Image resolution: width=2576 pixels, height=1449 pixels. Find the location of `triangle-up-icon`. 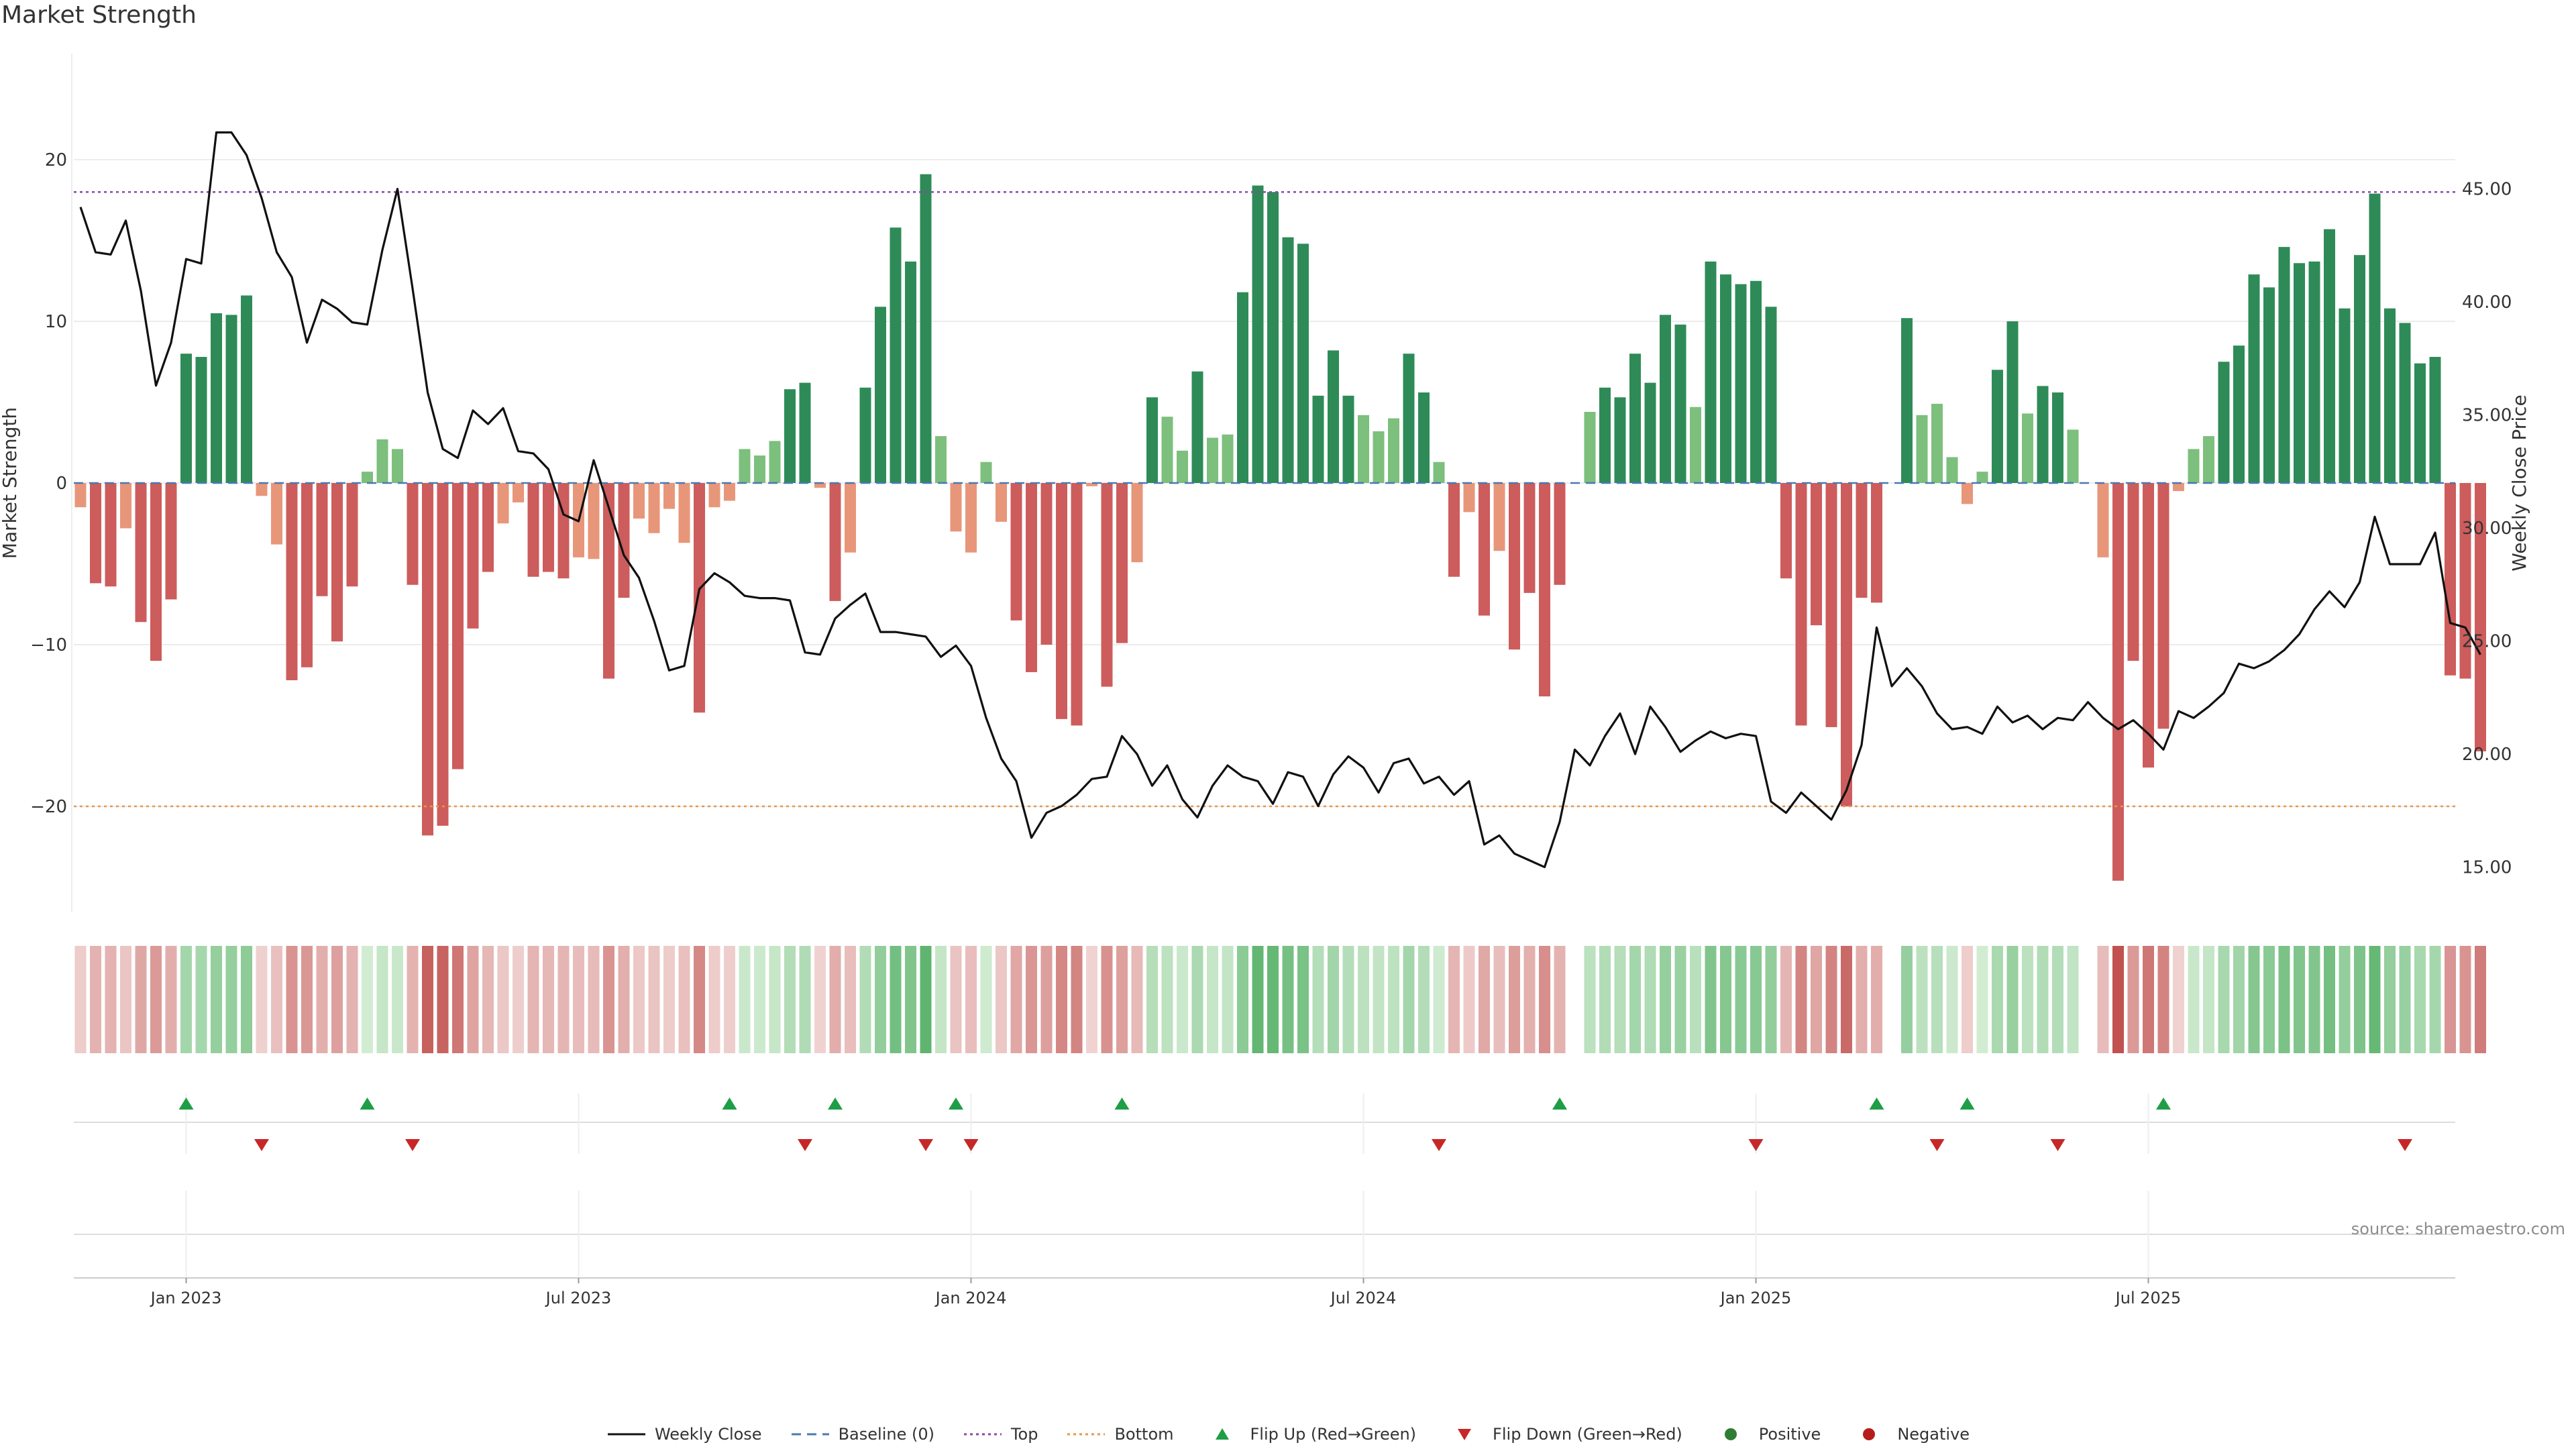

triangle-up-icon is located at coordinates (1222, 1434).